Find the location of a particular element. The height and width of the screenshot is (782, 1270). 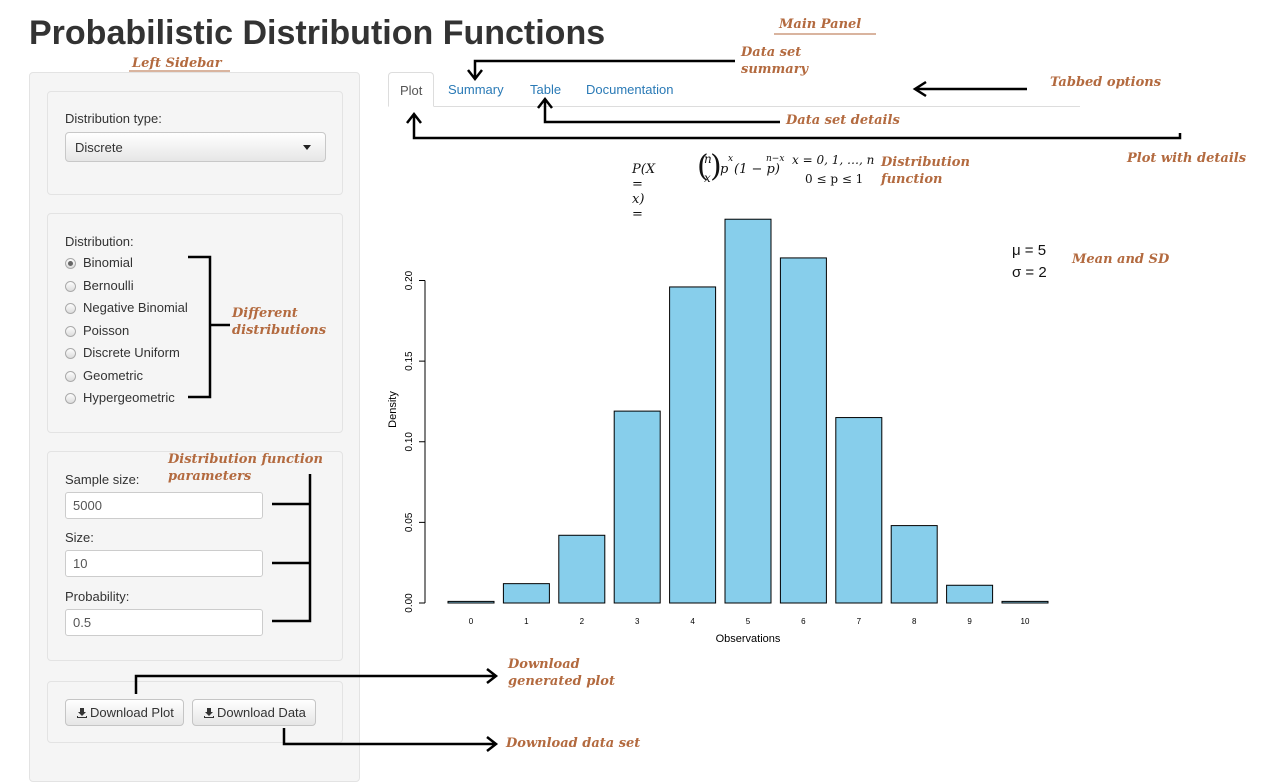

annotation-tabbed-options: Tabbed options is located at coordinates (1106, 82).